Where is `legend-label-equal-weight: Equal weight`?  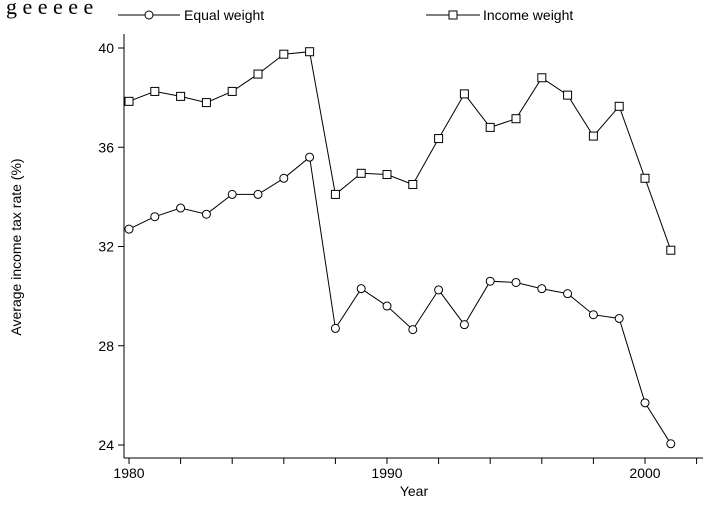 legend-label-equal-weight: Equal weight is located at coordinates (224, 15).